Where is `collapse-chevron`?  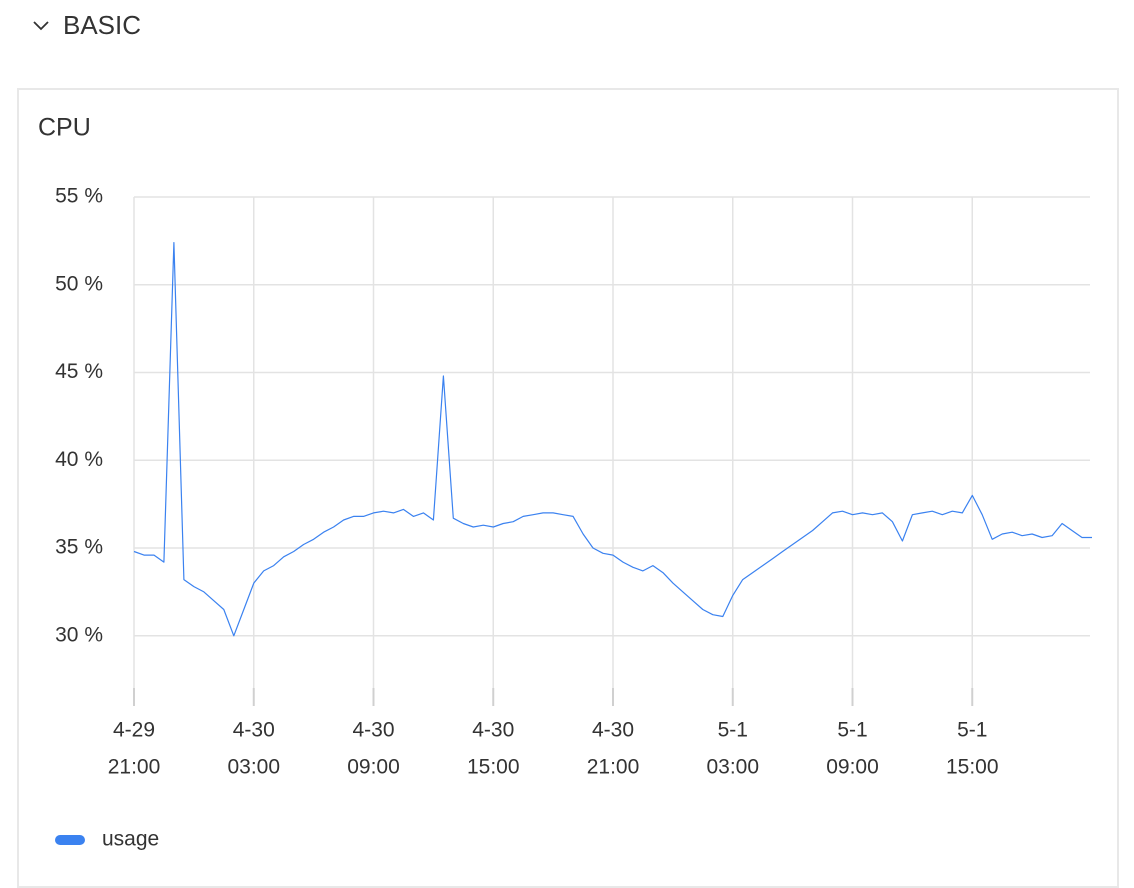 collapse-chevron is located at coordinates (41, 26).